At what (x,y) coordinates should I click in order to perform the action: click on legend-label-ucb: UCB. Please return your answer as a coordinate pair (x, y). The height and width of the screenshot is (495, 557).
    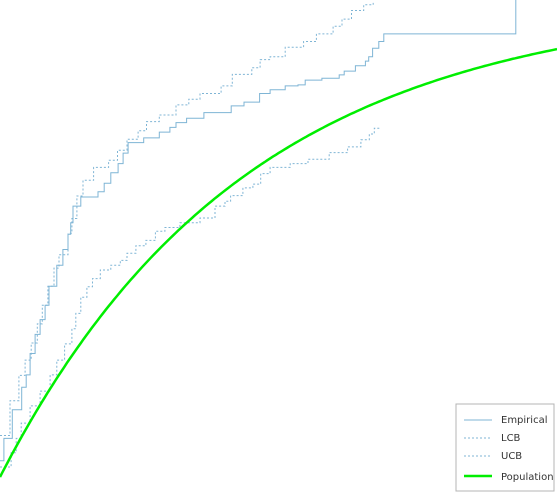
    Looking at the image, I should click on (511, 456).